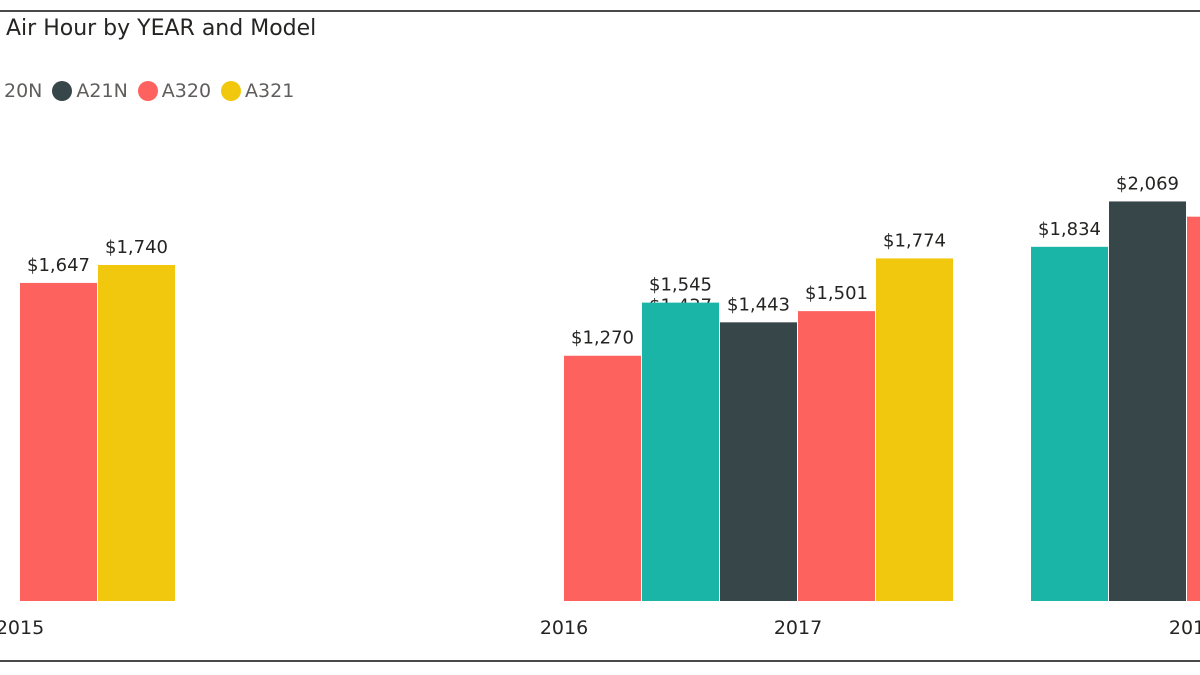 The image size is (1200, 675). Describe the element at coordinates (186, 91) in the screenshot. I see `legend-label: A320` at that location.